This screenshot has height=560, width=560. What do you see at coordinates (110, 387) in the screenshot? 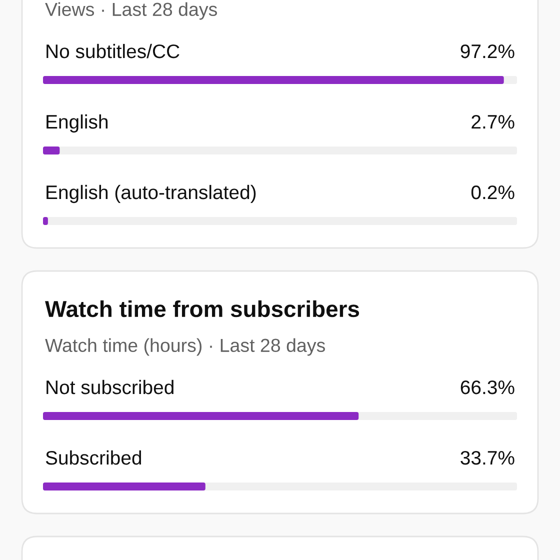
I see `category-label: Not subscribed` at bounding box center [110, 387].